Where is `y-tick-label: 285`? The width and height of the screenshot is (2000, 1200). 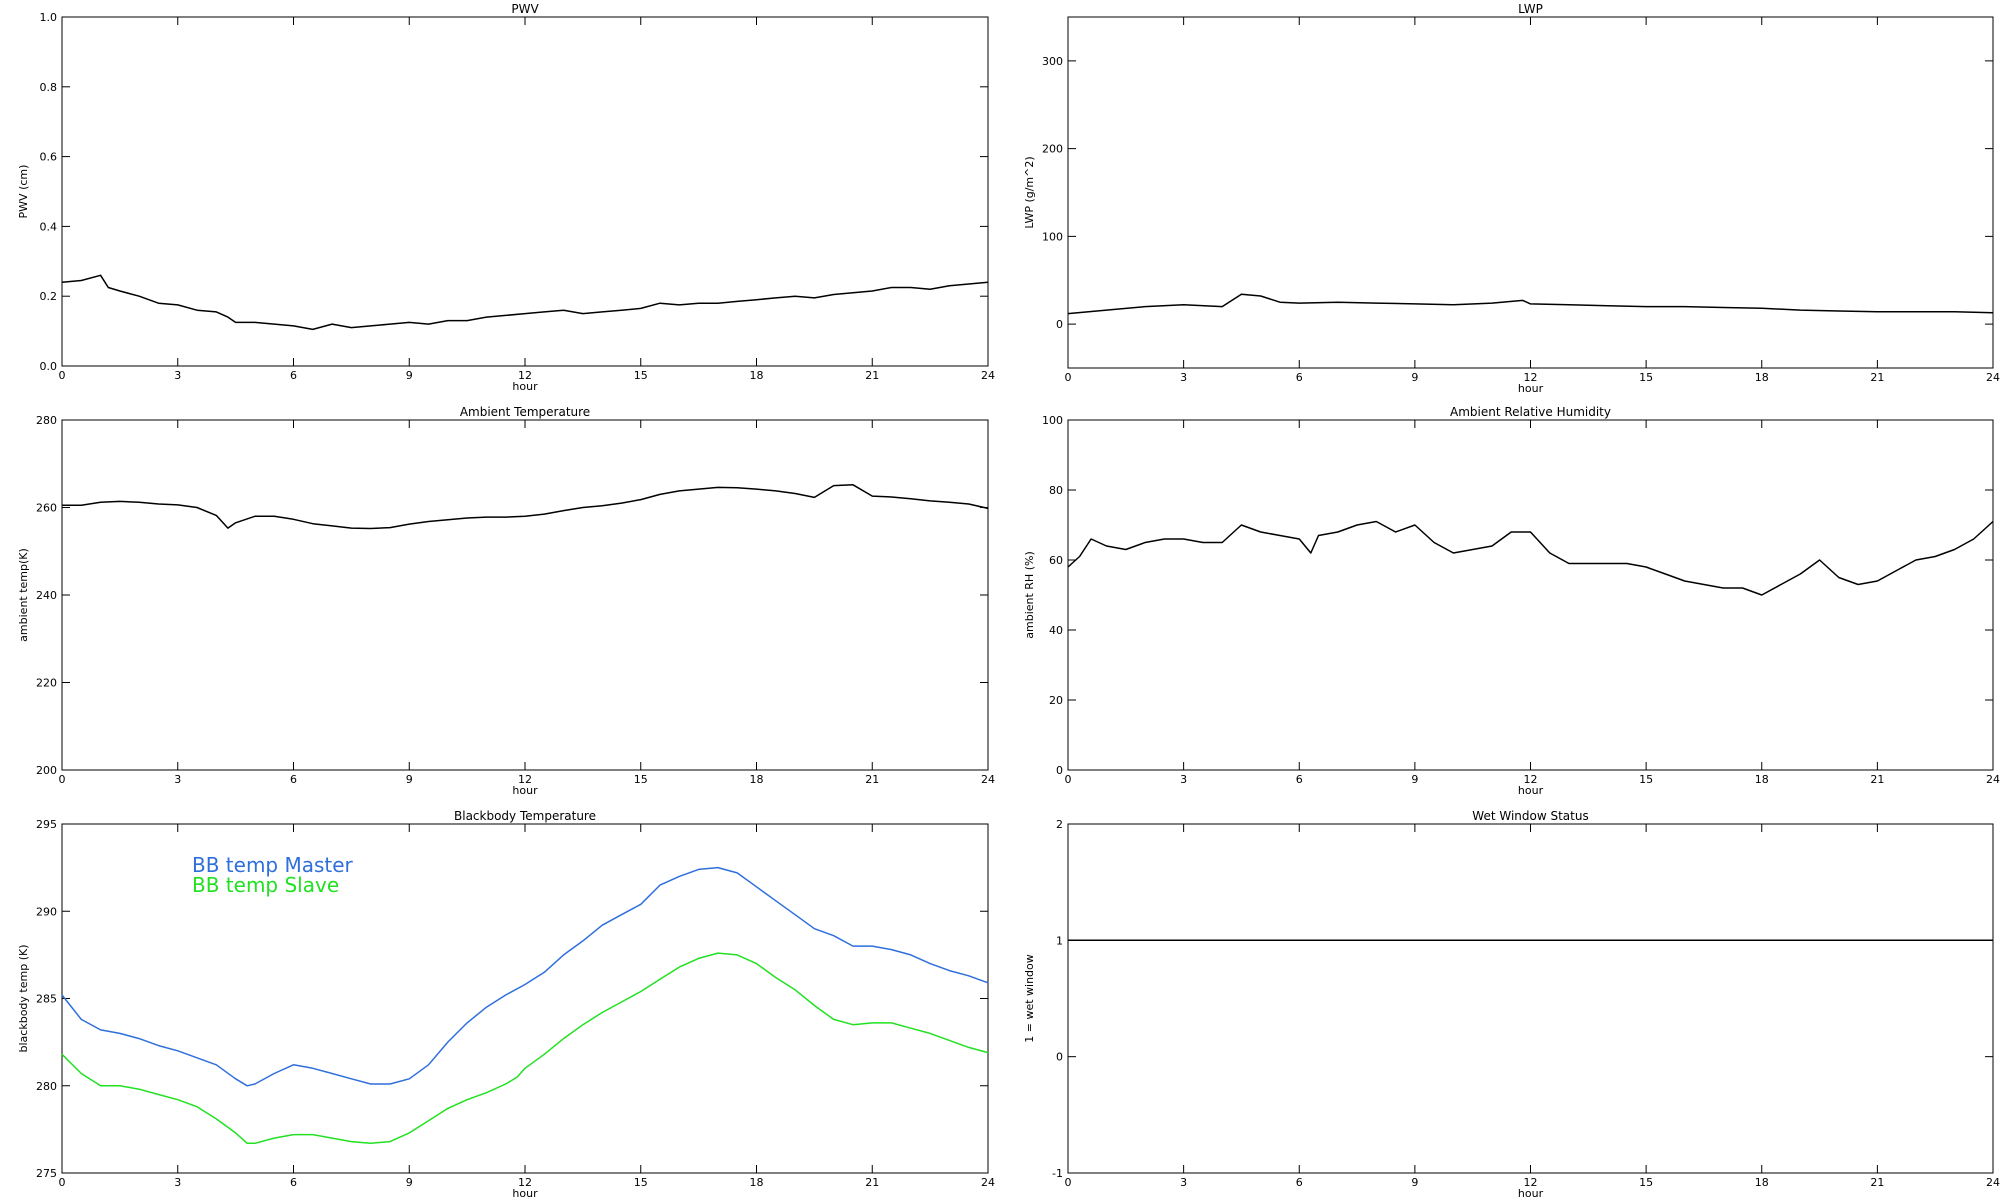
y-tick-label: 285 is located at coordinates (46, 999).